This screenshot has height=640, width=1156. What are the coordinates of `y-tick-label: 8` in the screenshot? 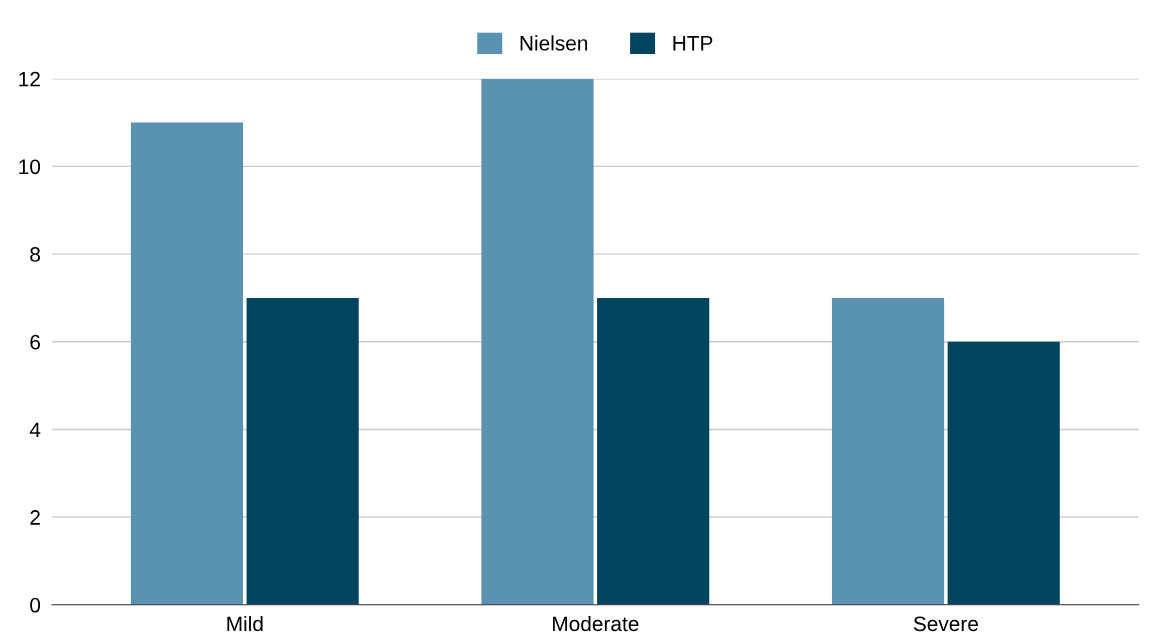 It's located at (35, 254).